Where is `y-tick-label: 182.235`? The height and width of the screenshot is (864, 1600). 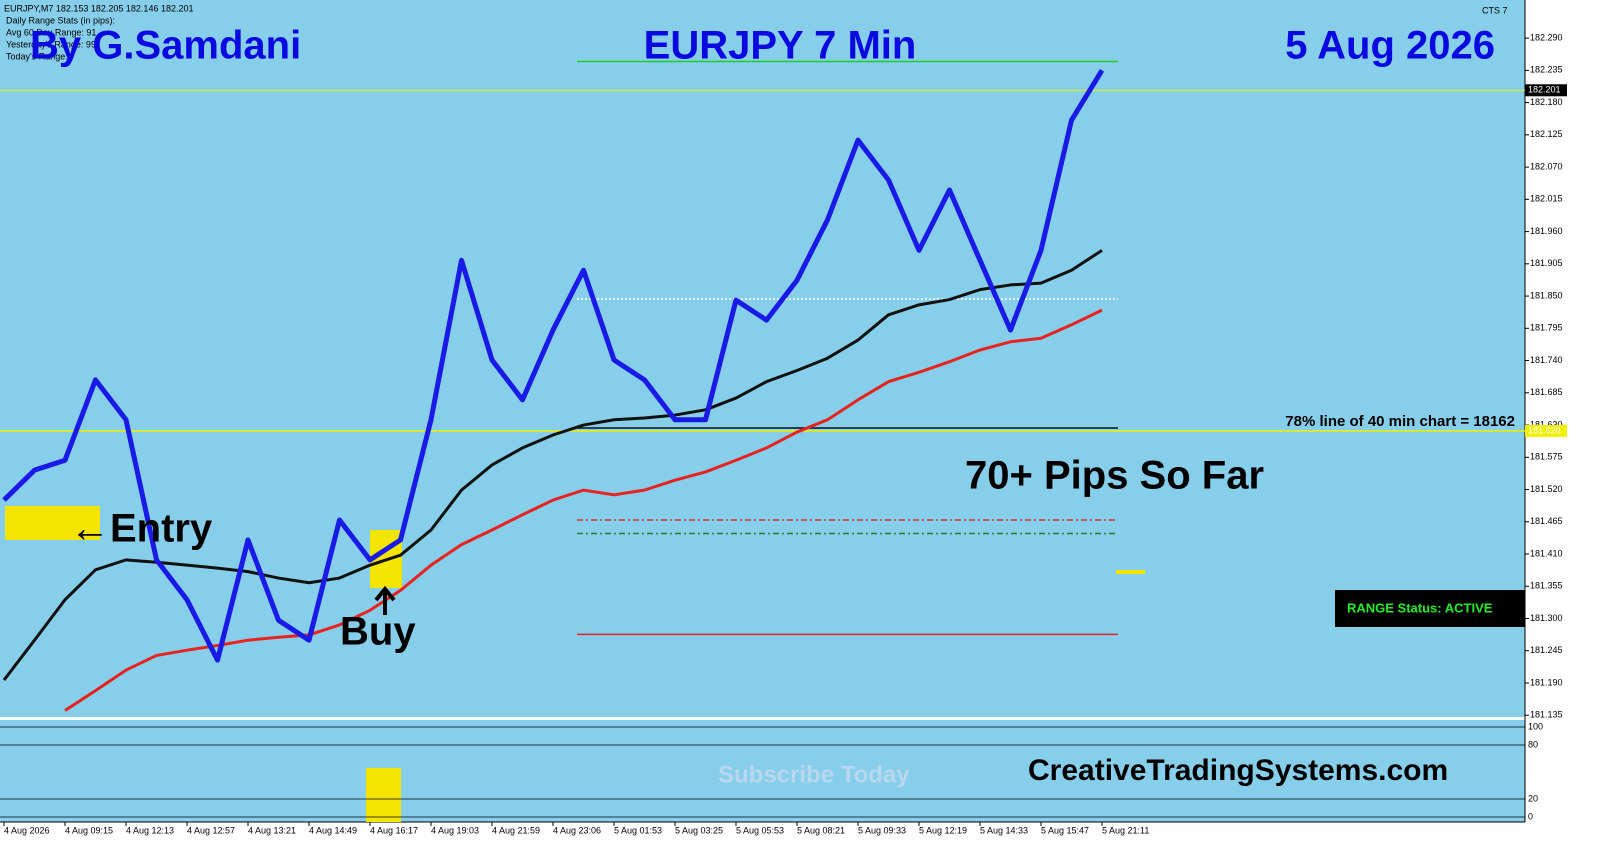
y-tick-label: 182.235 is located at coordinates (1546, 70).